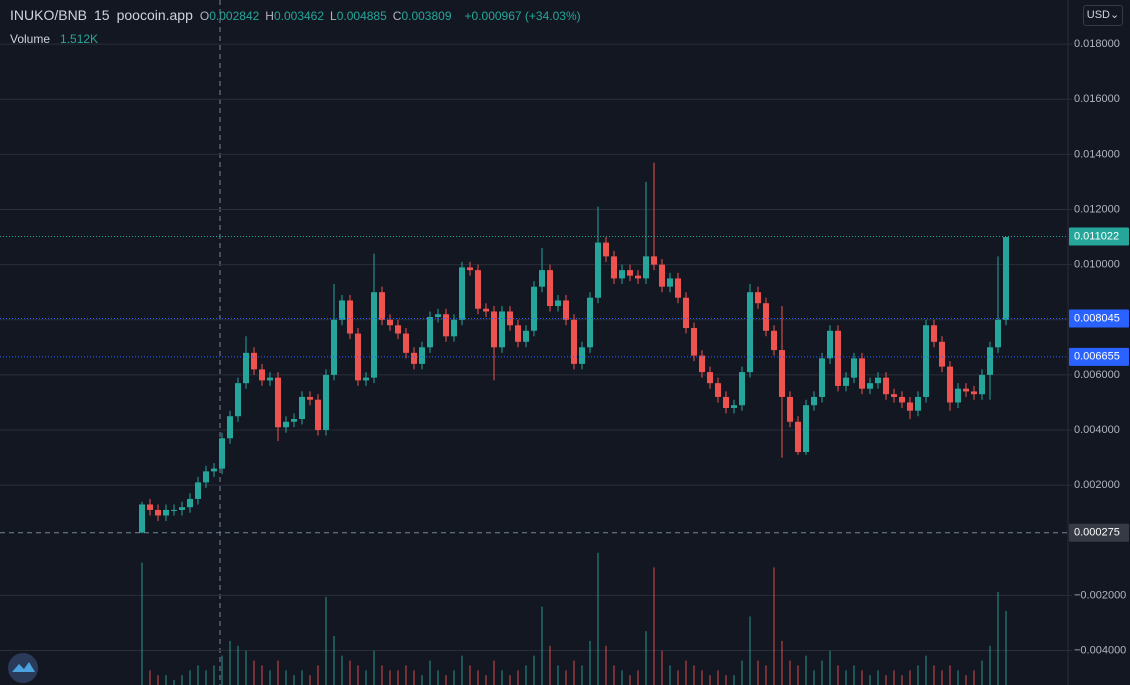 The height and width of the screenshot is (685, 1130). I want to click on price-label: 0.000275, so click(1097, 533).